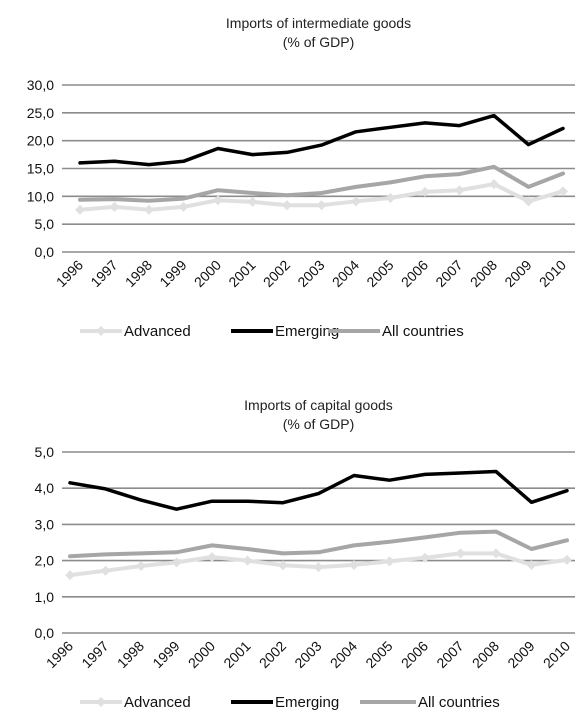  What do you see at coordinates (318, 405) in the screenshot?
I see `chart-title: Imports of capital goods` at bounding box center [318, 405].